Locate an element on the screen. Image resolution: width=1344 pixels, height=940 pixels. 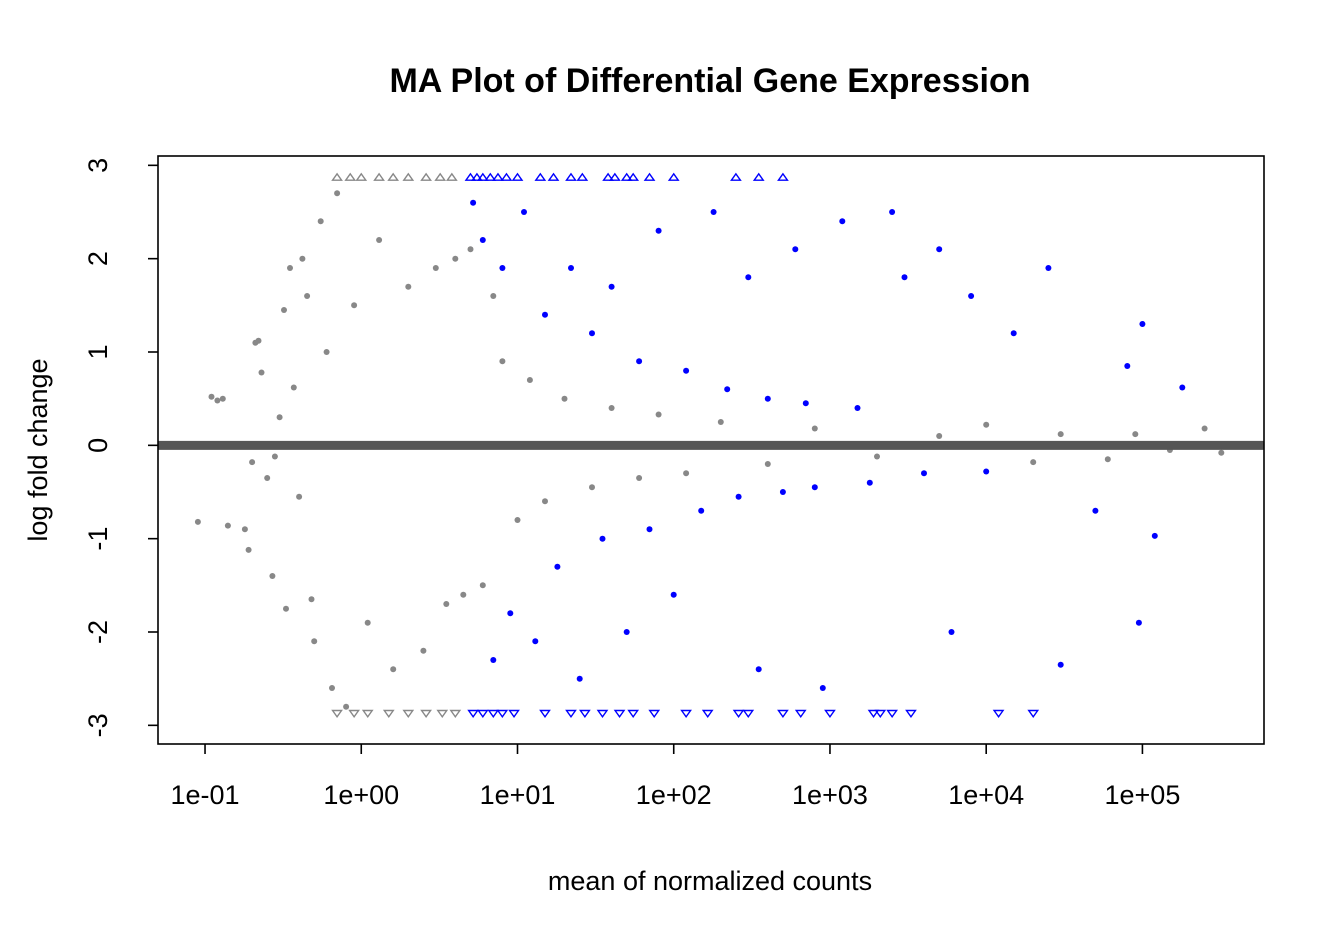
y-tick-label: 1 is located at coordinates (98, 351).